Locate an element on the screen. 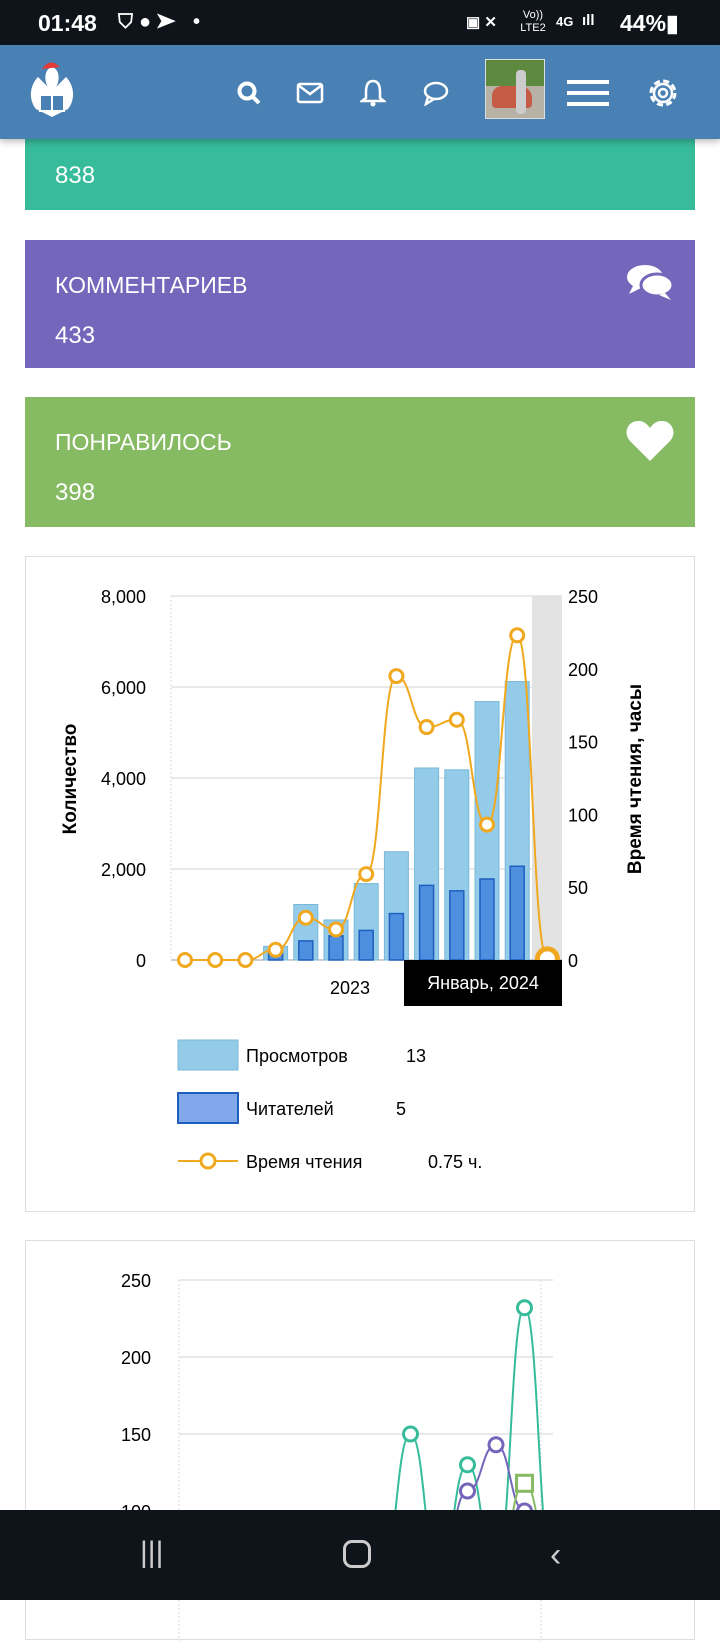  legend-label: Читателей is located at coordinates (290, 1109).